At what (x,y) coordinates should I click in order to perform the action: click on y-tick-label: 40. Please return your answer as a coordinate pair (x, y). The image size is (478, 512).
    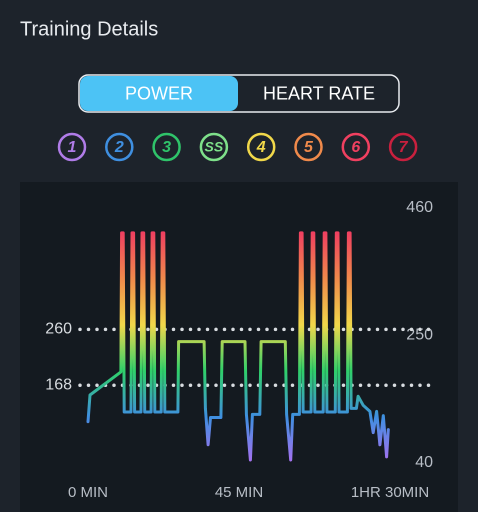
    Looking at the image, I should click on (424, 462).